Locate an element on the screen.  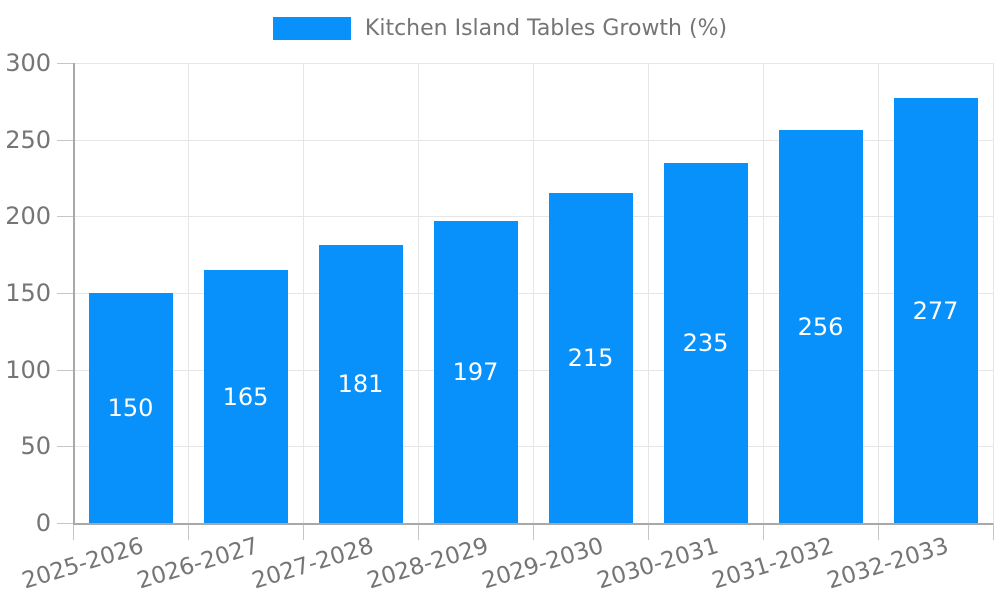
bar-value-label: 165 is located at coordinates (245, 396).